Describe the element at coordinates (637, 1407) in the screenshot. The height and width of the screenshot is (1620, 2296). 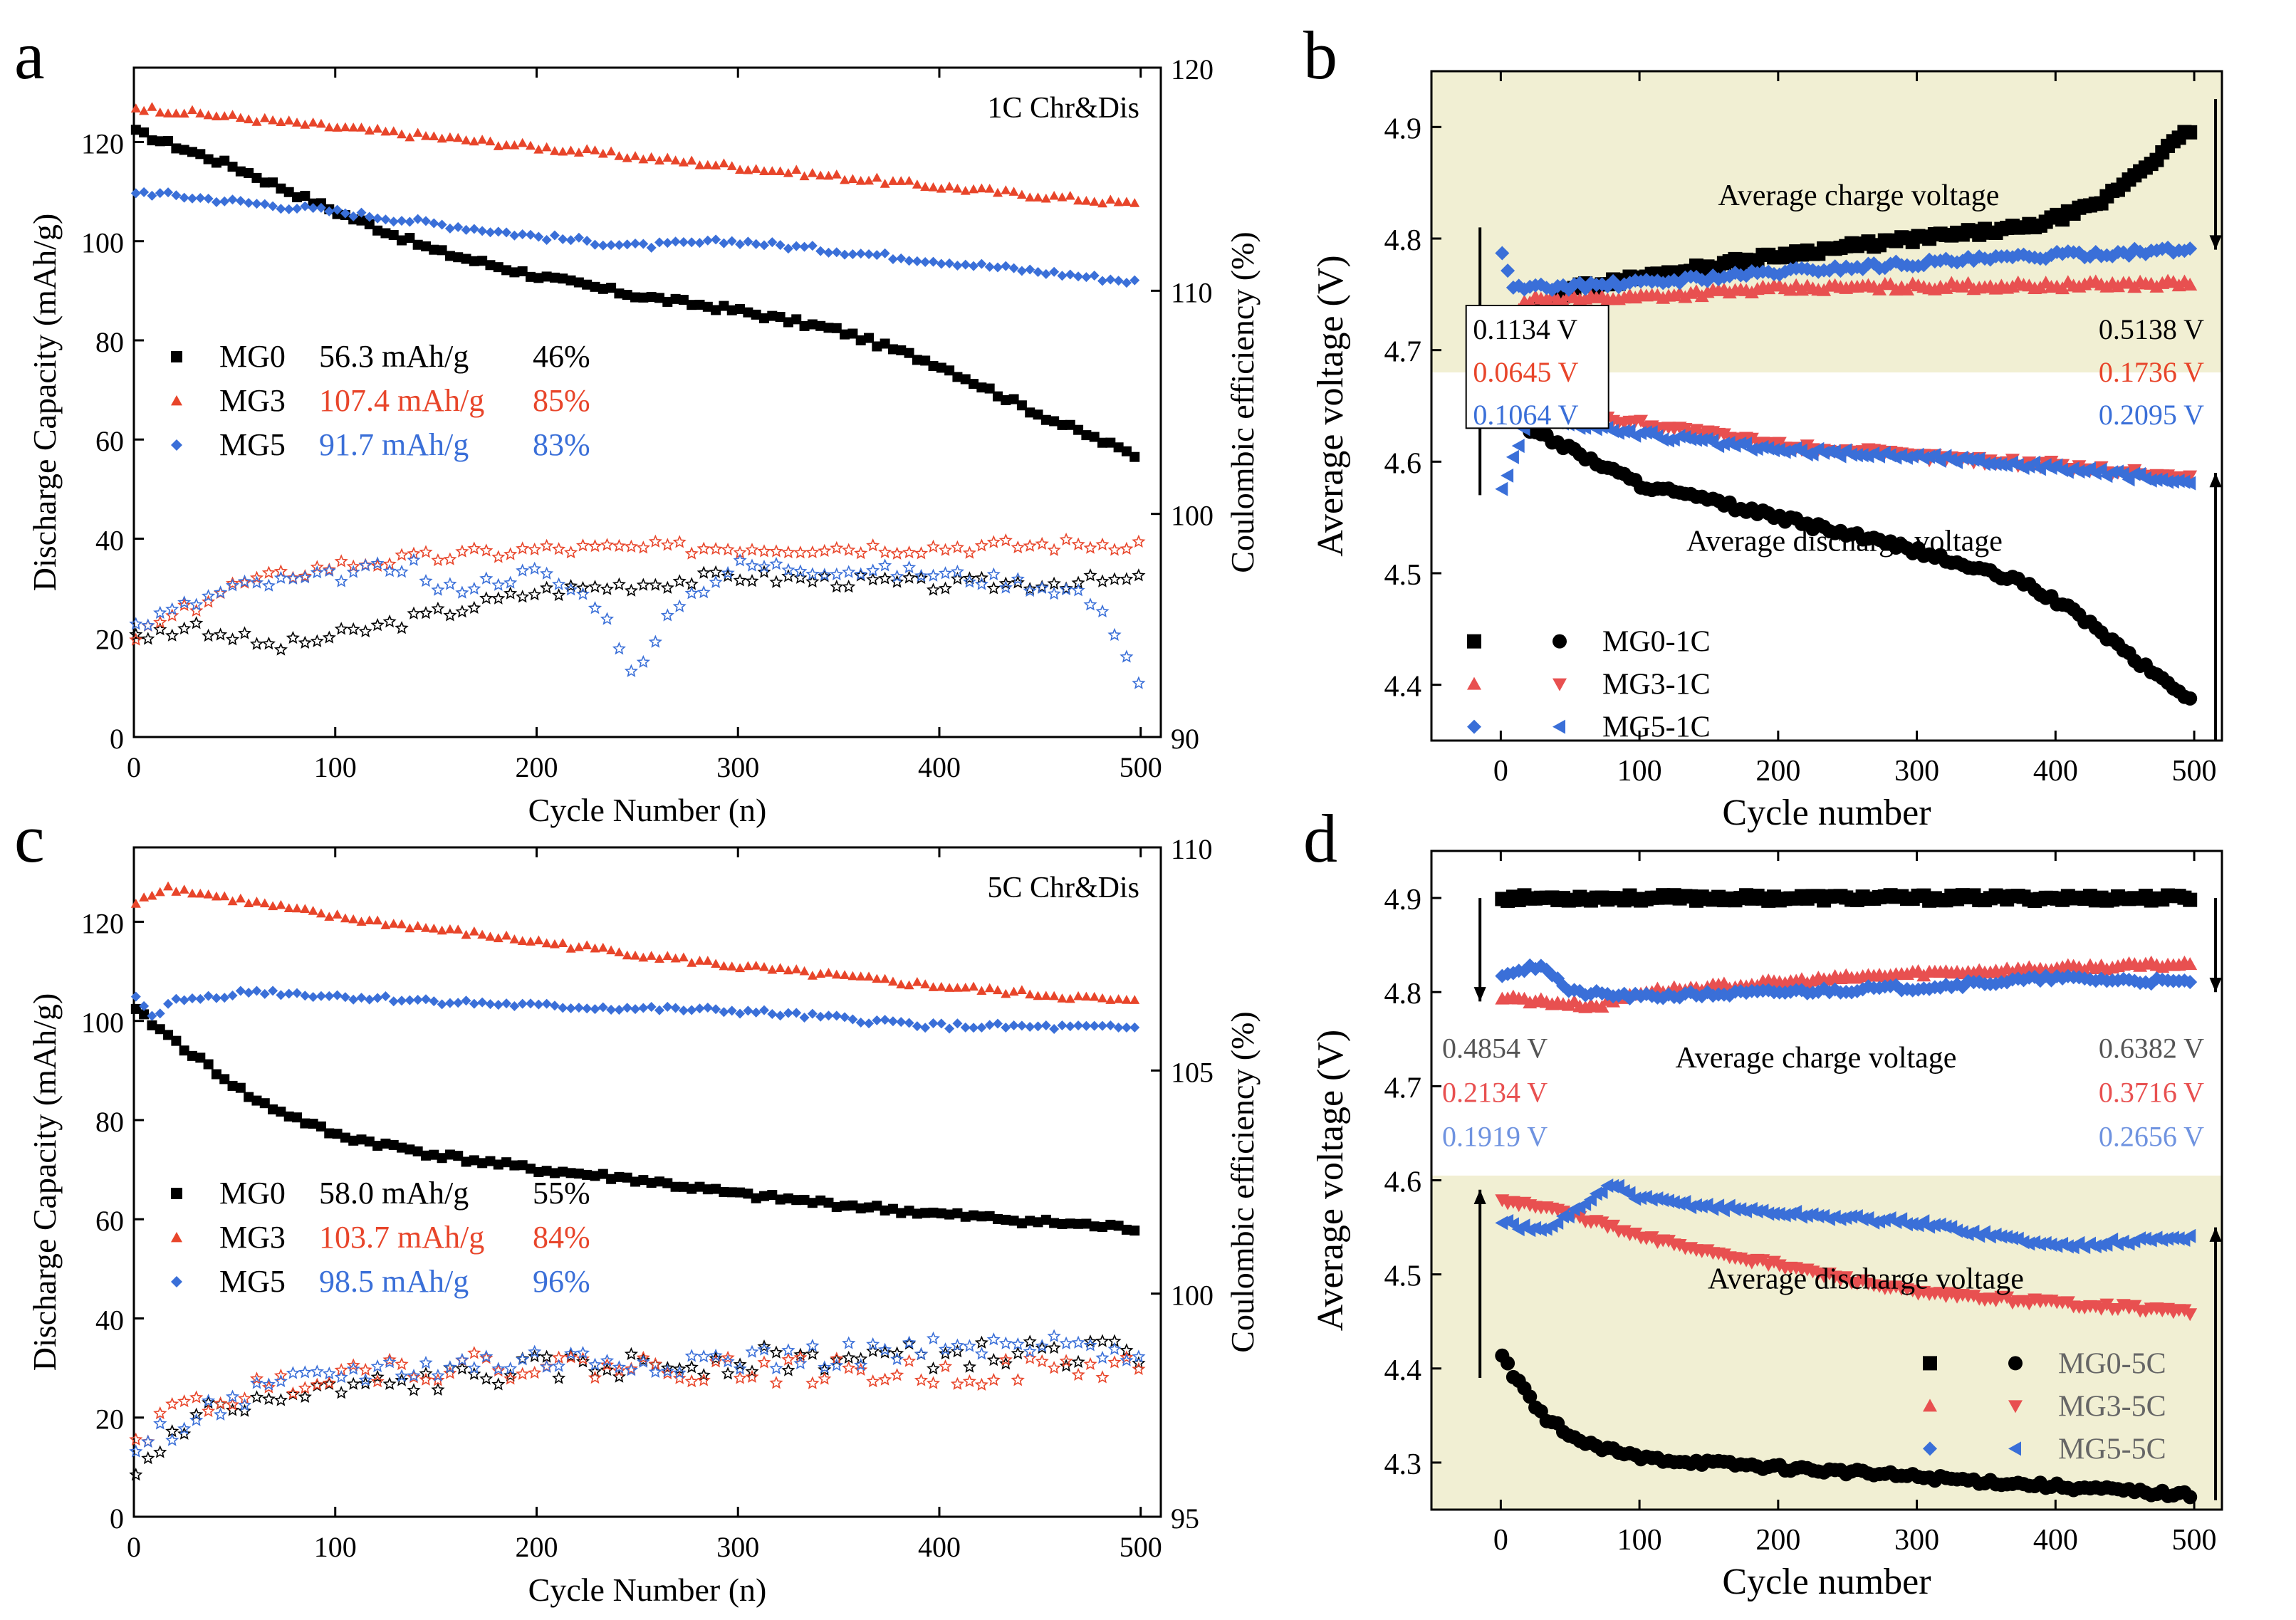
I see `ce-series-mg0` at that location.